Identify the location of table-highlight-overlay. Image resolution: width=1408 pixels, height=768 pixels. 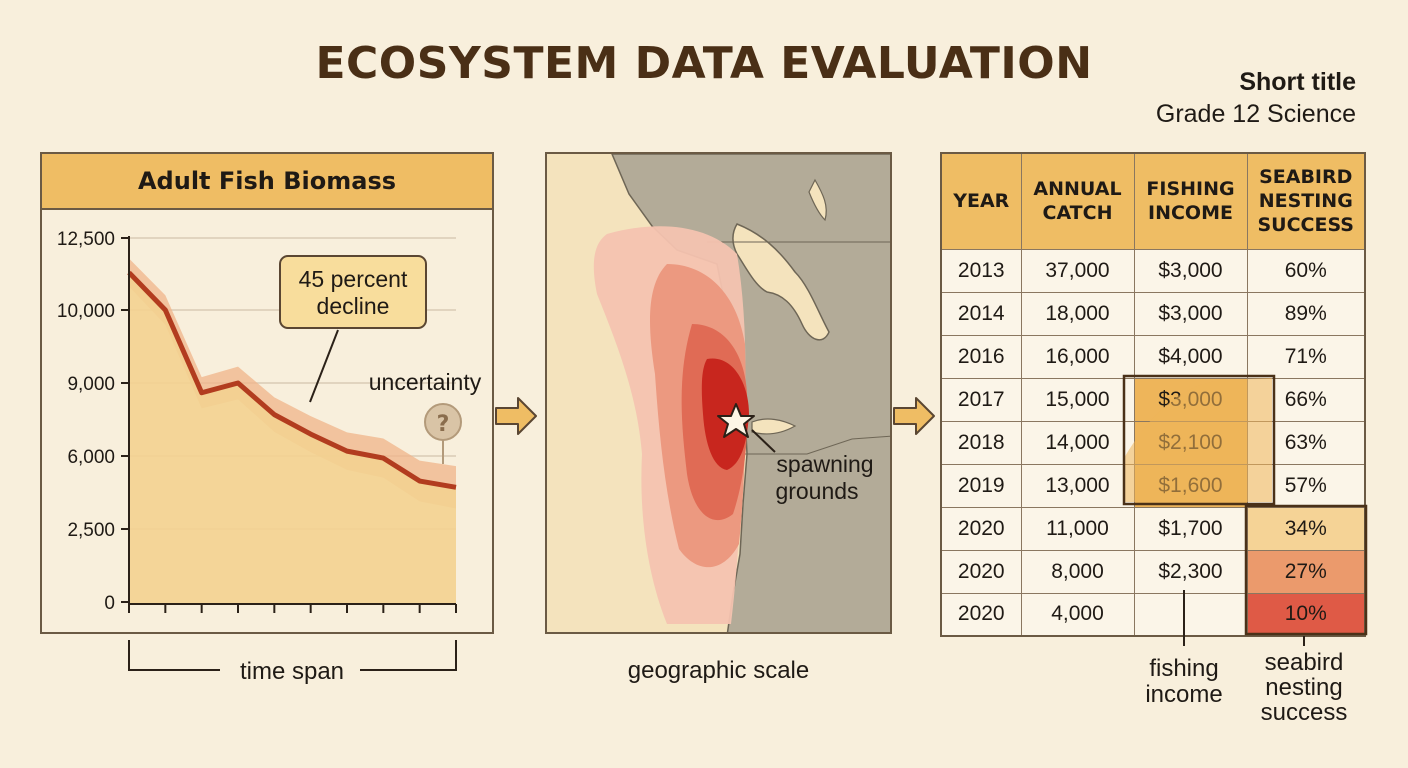
(1245, 505).